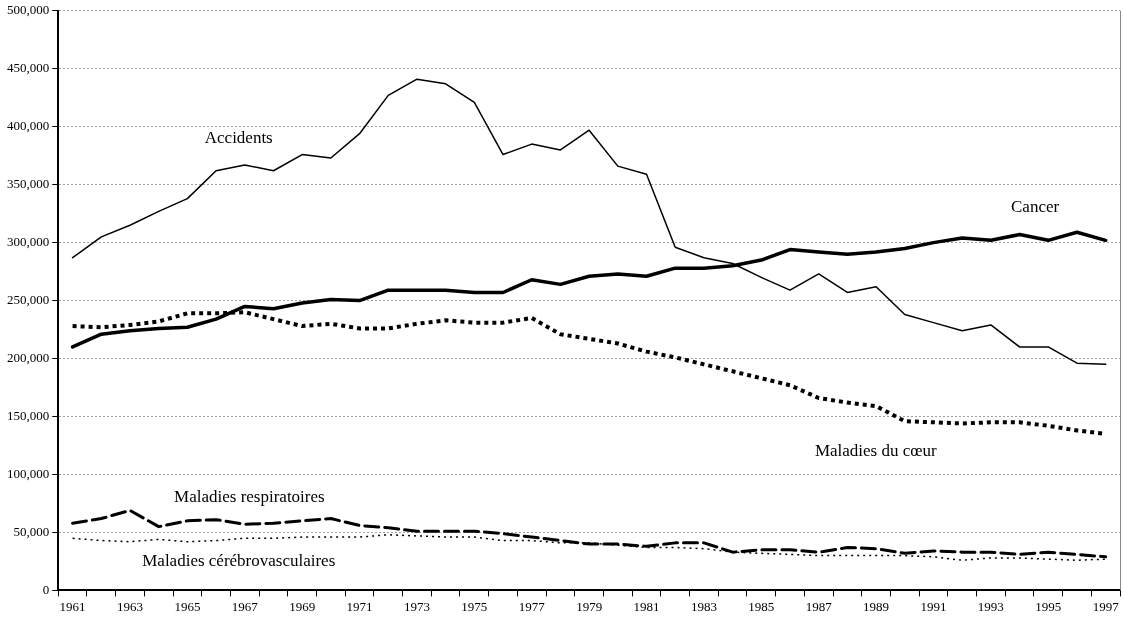 Image resolution: width=1124 pixels, height=622 pixels. I want to click on series-label: Accidents, so click(238, 137).